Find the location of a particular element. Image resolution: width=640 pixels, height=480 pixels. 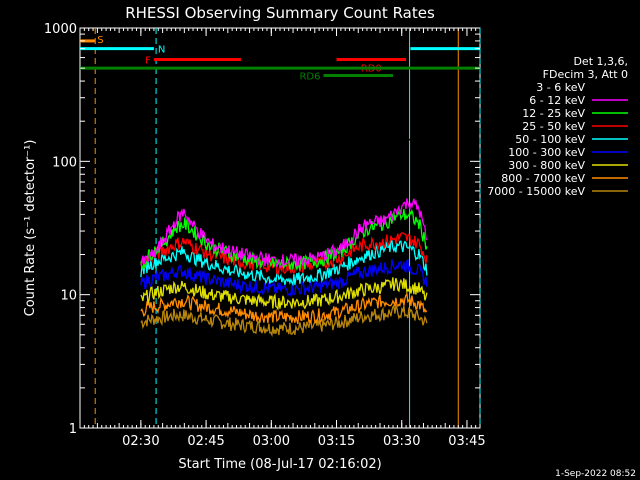

legend-label-2: 12 - 25 keV is located at coordinates (553, 113).